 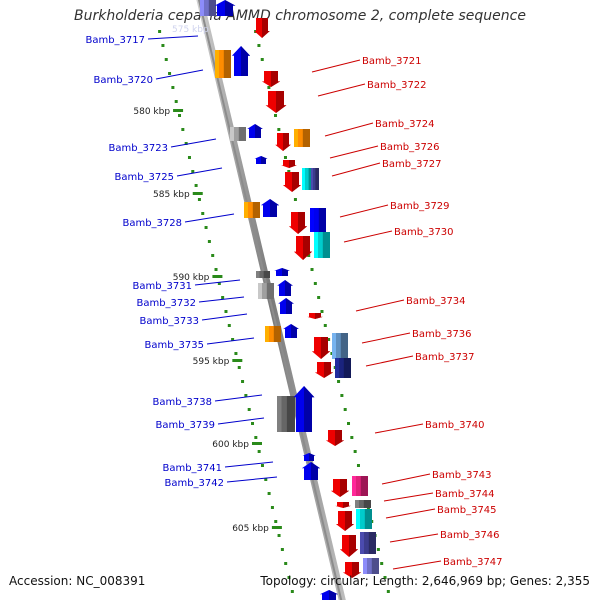 What do you see at coordinates (372, 543) in the screenshot?
I see `gene-3746-block-shade` at bounding box center [372, 543].